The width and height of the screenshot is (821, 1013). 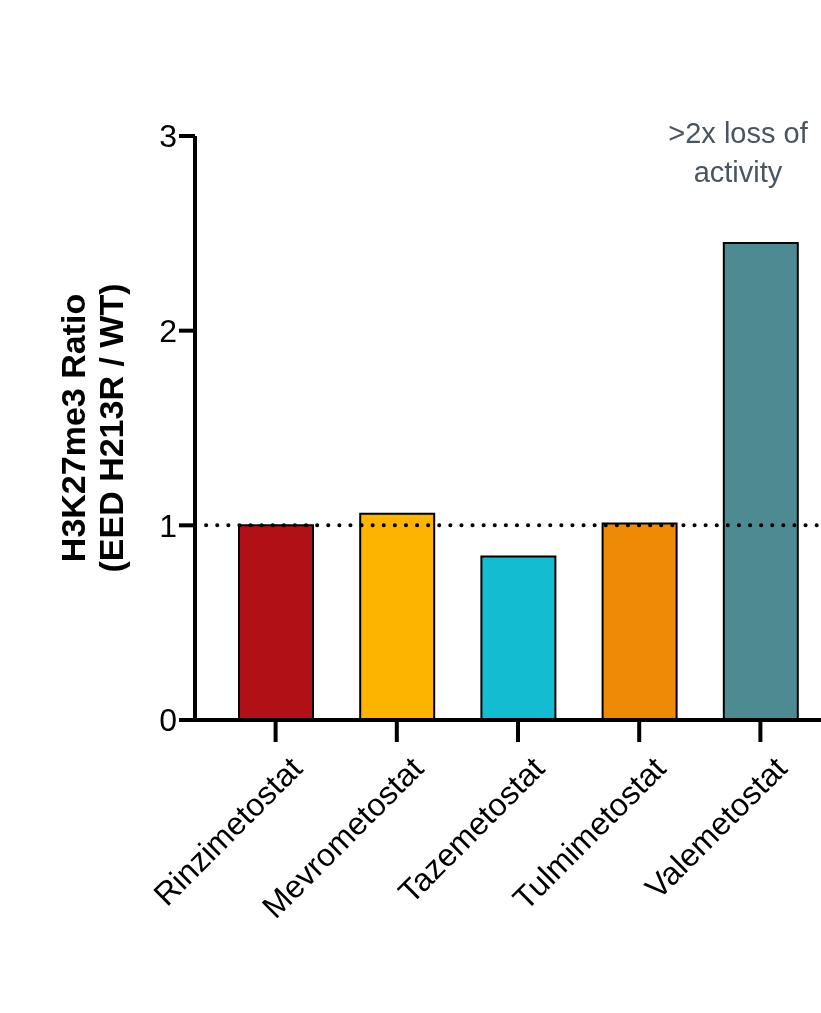 I want to click on y-tick-label: 2, so click(x=168, y=331).